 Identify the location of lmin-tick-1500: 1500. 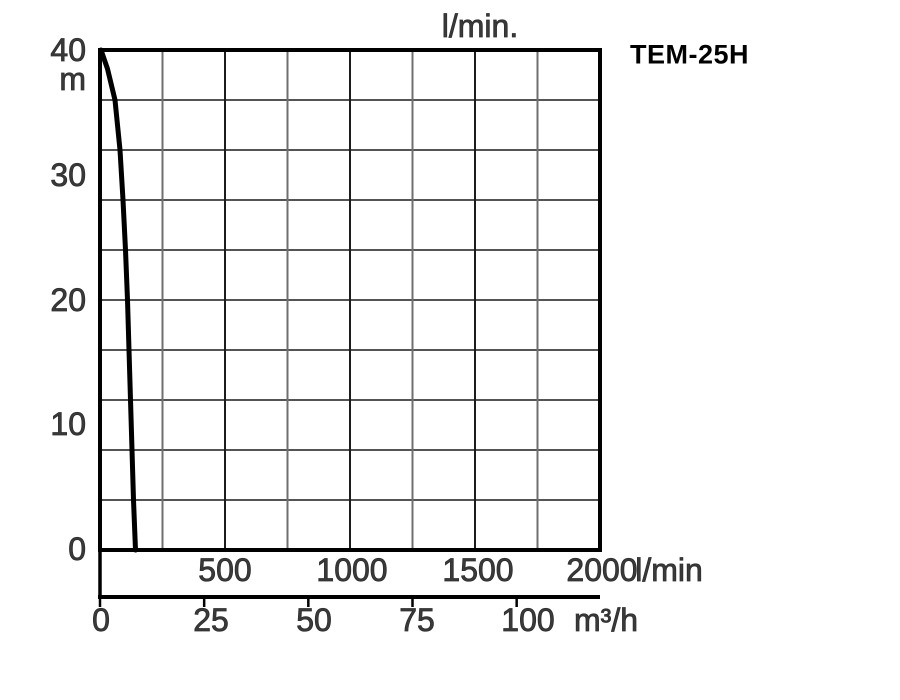
(478, 570).